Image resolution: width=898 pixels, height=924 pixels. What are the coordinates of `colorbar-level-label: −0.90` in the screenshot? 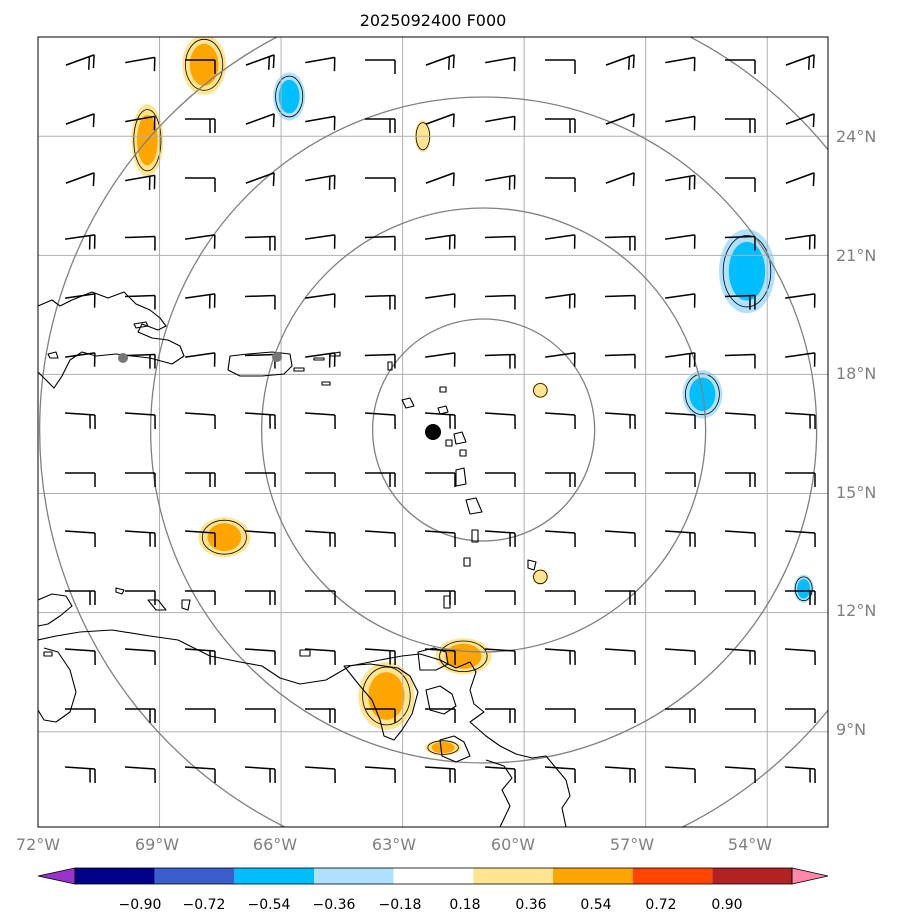 It's located at (140, 905).